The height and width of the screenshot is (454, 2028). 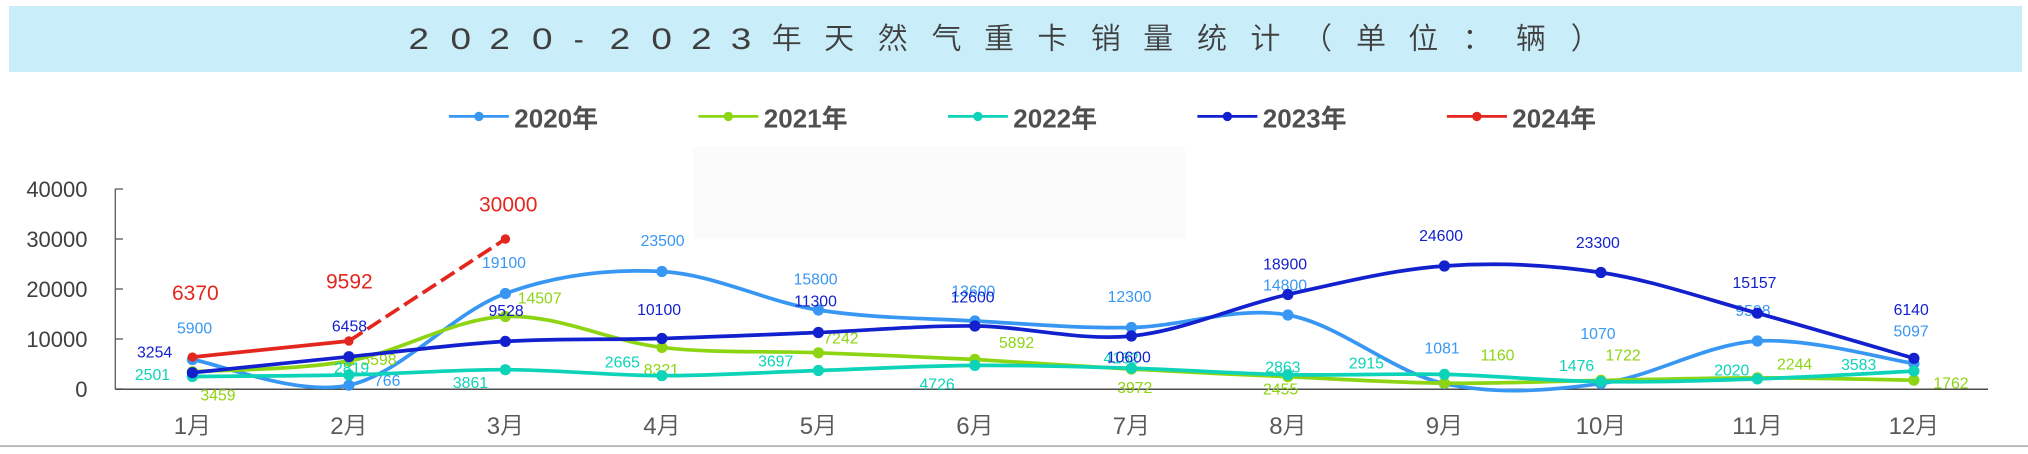 I want to click on svg-text: 7, so click(x=1119, y=426).